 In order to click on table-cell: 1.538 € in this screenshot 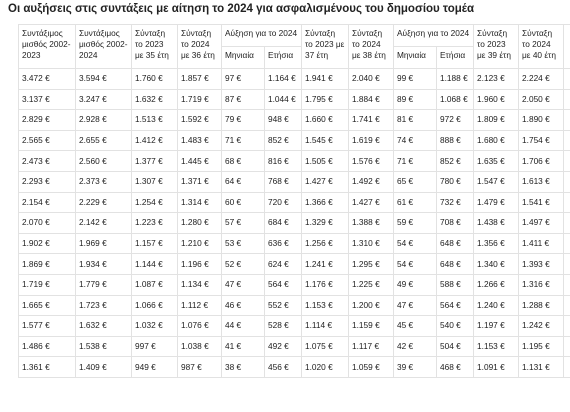, I will do `click(103, 346)`.